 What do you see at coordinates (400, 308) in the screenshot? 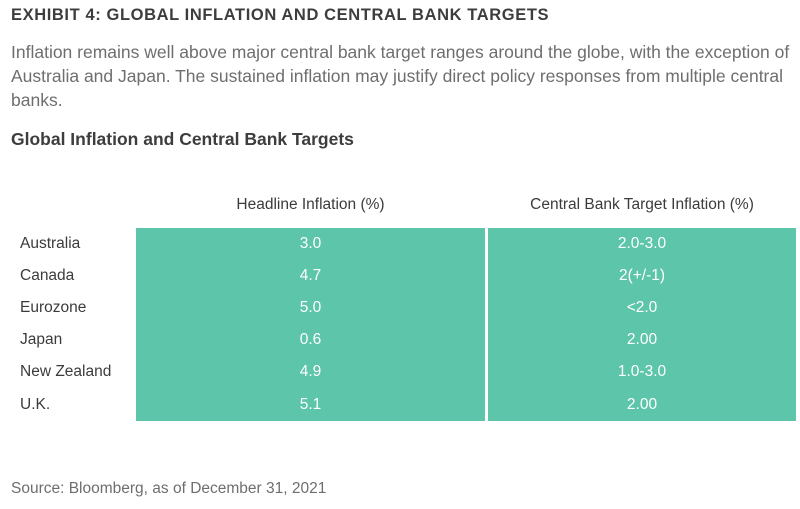
I see `table-row: Eurozone 5.0 <2.0` at bounding box center [400, 308].